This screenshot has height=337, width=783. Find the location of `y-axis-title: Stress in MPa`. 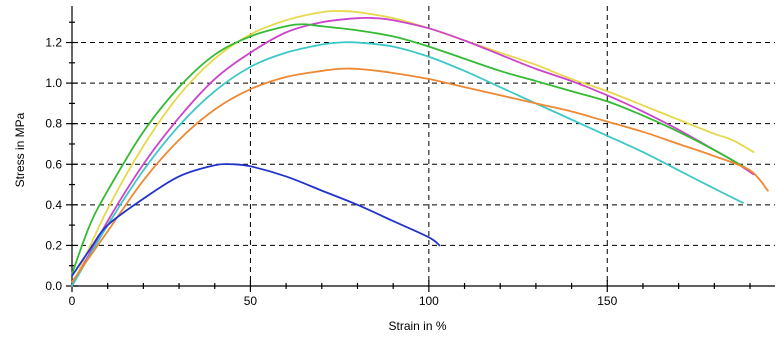

y-axis-title: Stress in MPa is located at coordinates (20, 149).